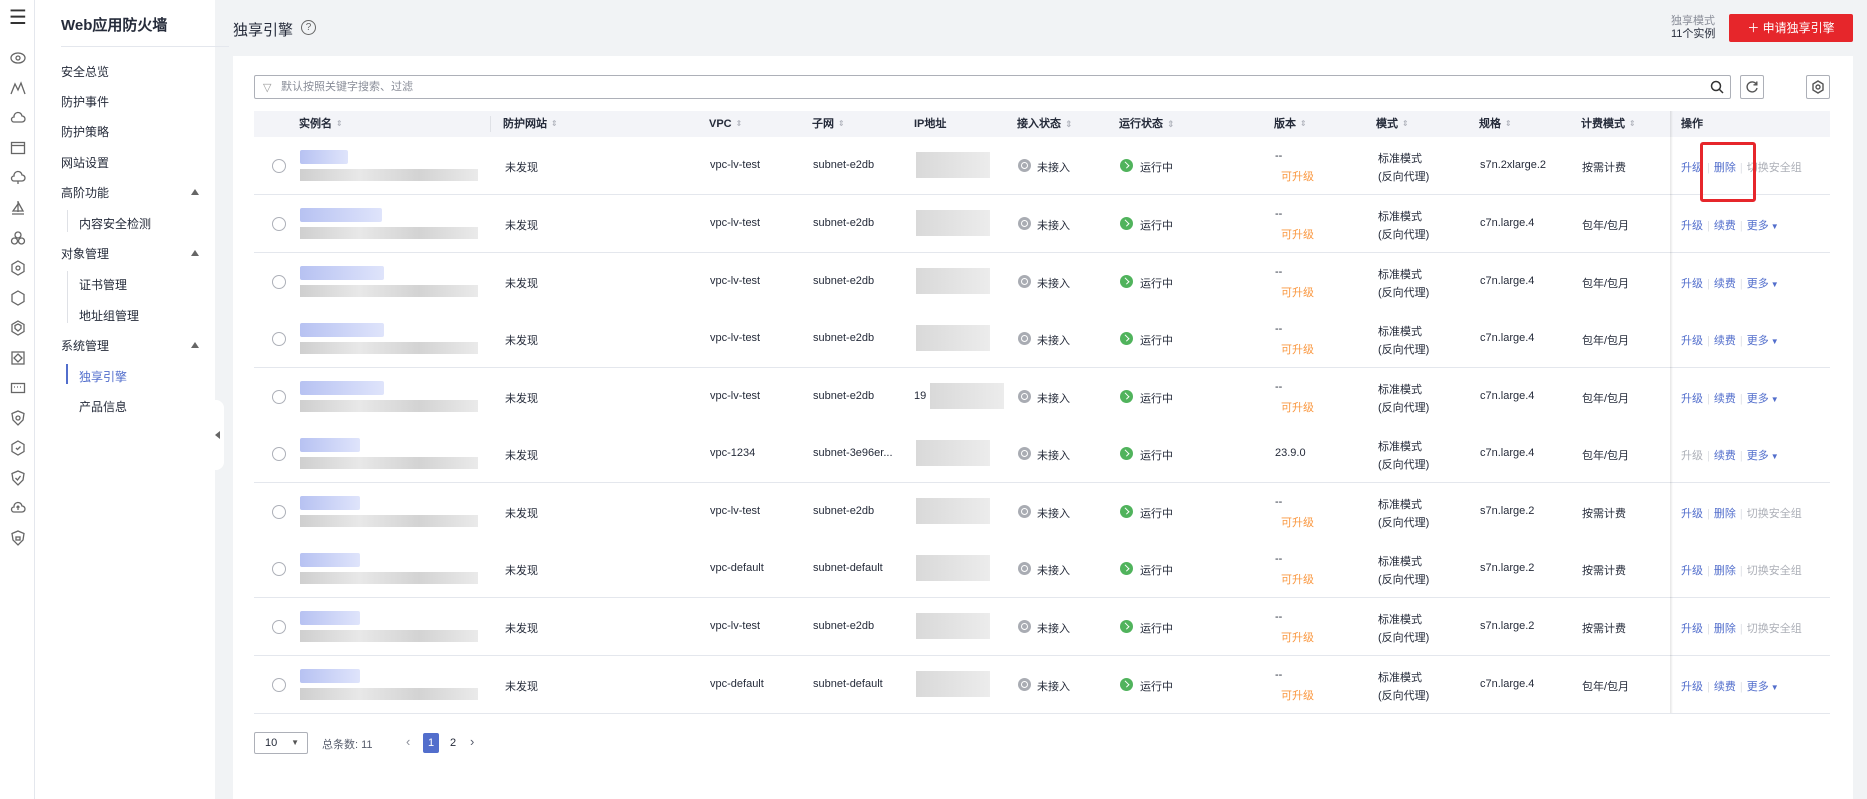 This screenshot has width=1867, height=799. Describe the element at coordinates (18, 58) in the screenshot. I see `eye-icon` at that location.